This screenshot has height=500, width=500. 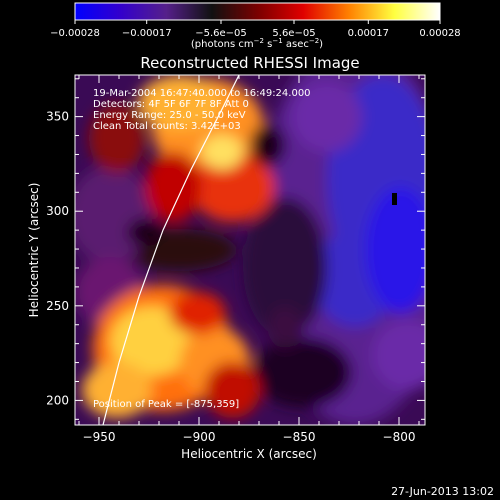 What do you see at coordinates (57, 400) in the screenshot?
I see `y-tick-label: 200` at bounding box center [57, 400].